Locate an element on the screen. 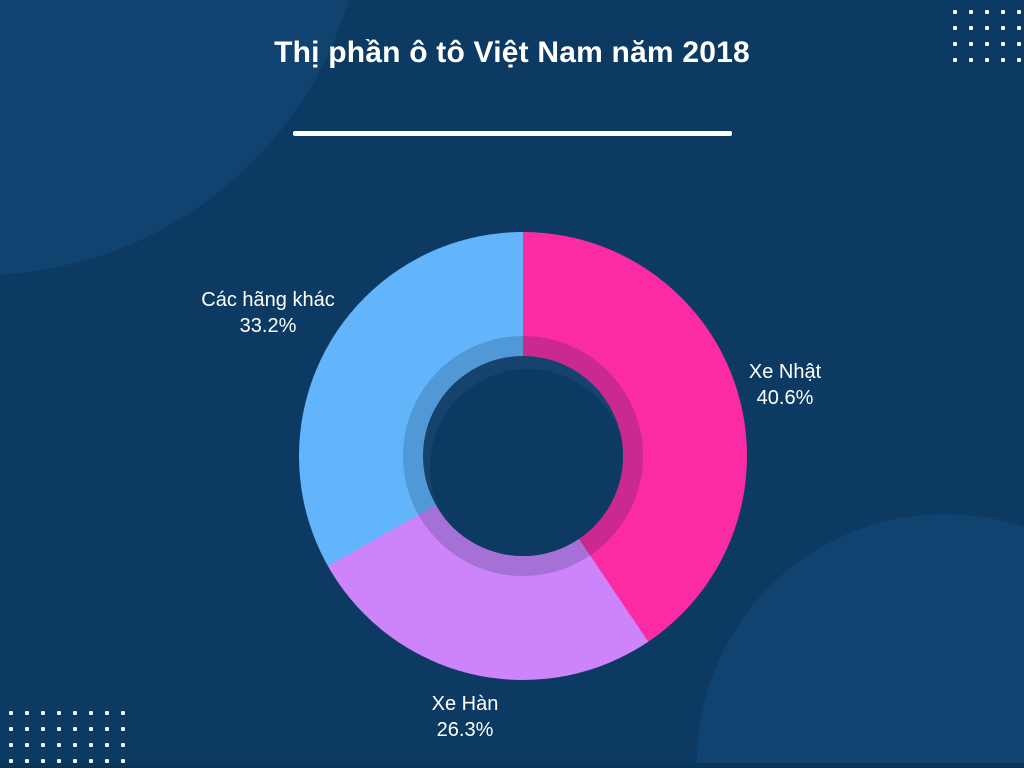  slice-label-name: Các hãng khác is located at coordinates (268, 300).